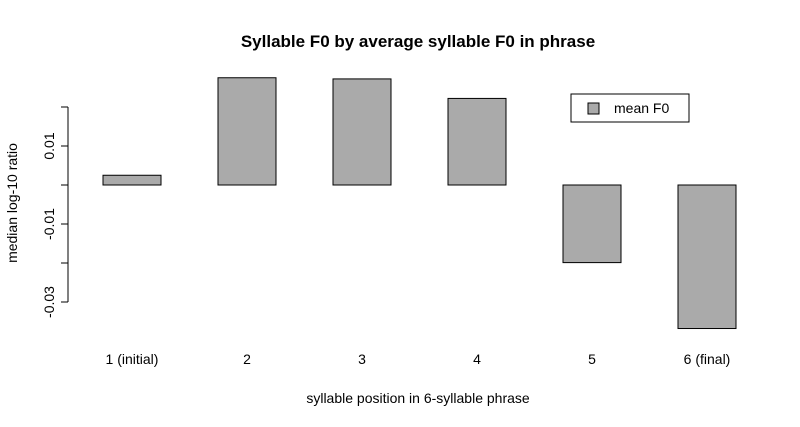 This screenshot has width=800, height=427. I want to click on x-axis-label: syllable position in 6-syllable phrase, so click(418, 398).